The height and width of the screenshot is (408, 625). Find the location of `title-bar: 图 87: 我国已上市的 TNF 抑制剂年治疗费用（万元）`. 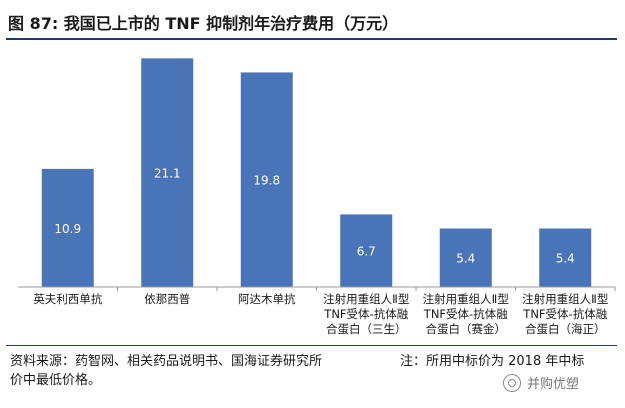

title-bar: 图 87: 我国已上市的 TNF 抑制剂年治疗费用（万元） is located at coordinates (311, 24).